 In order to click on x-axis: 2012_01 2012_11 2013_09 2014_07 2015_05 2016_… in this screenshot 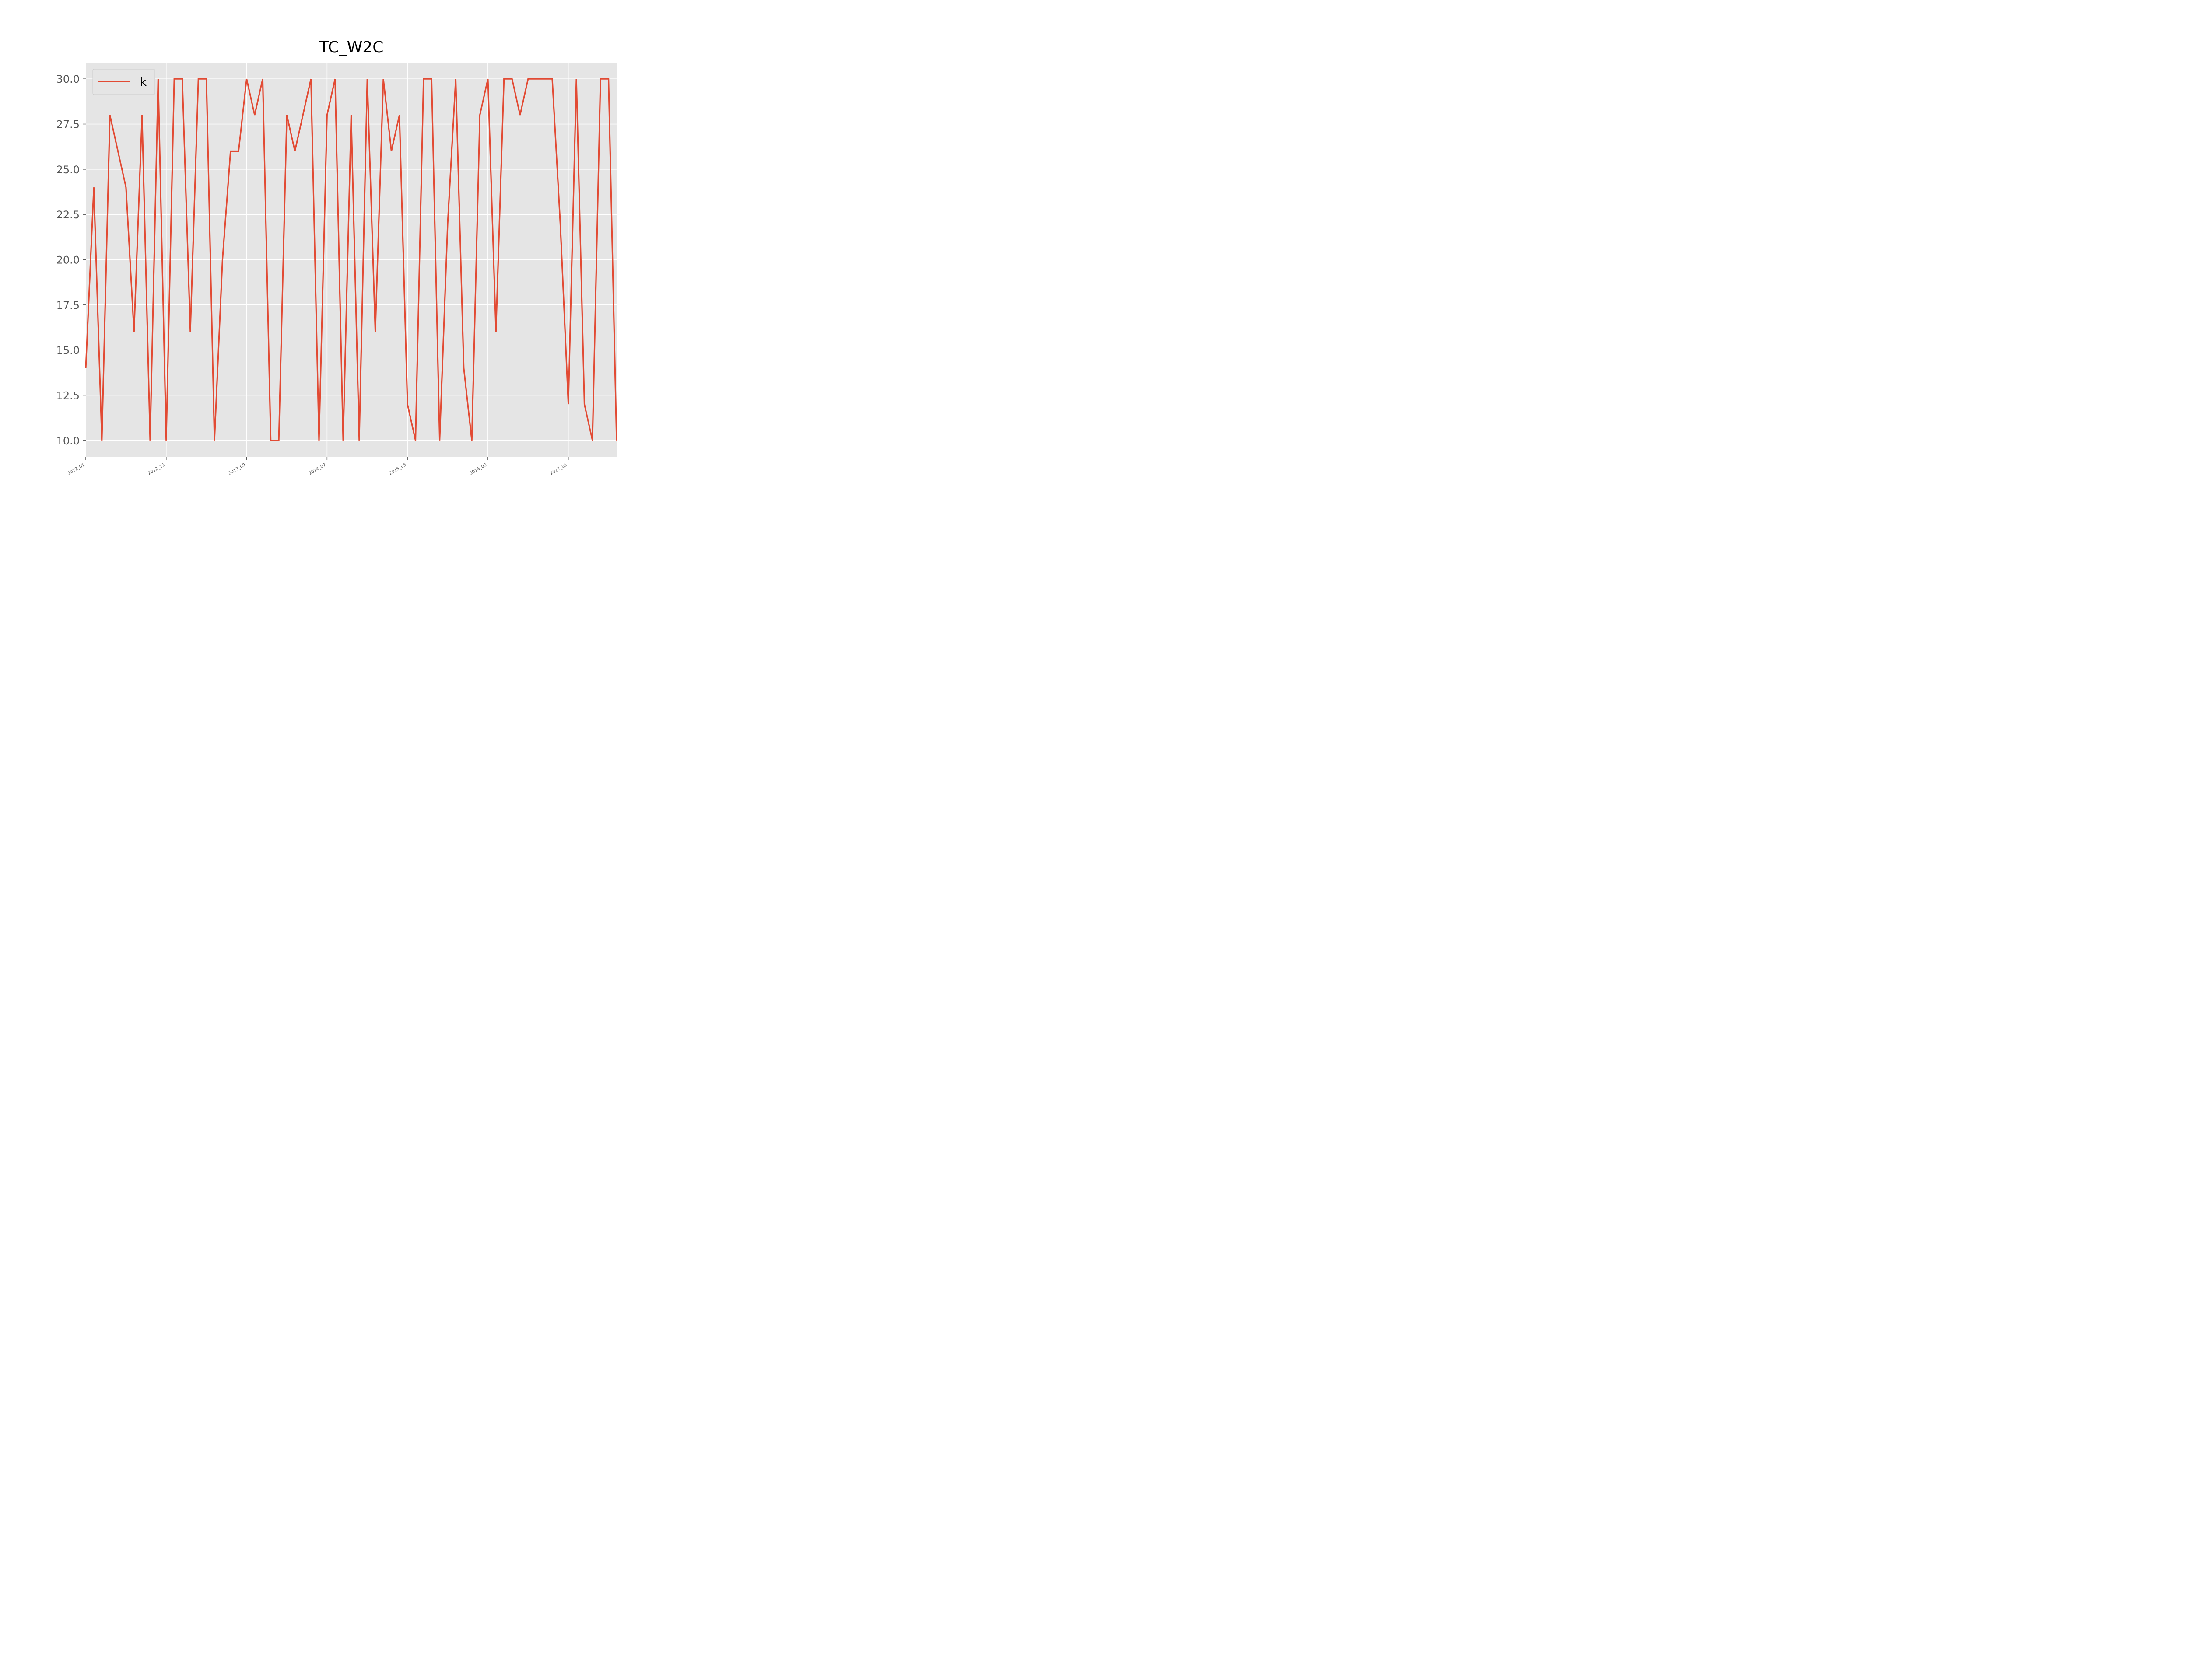, I will do `click(318, 466)`.